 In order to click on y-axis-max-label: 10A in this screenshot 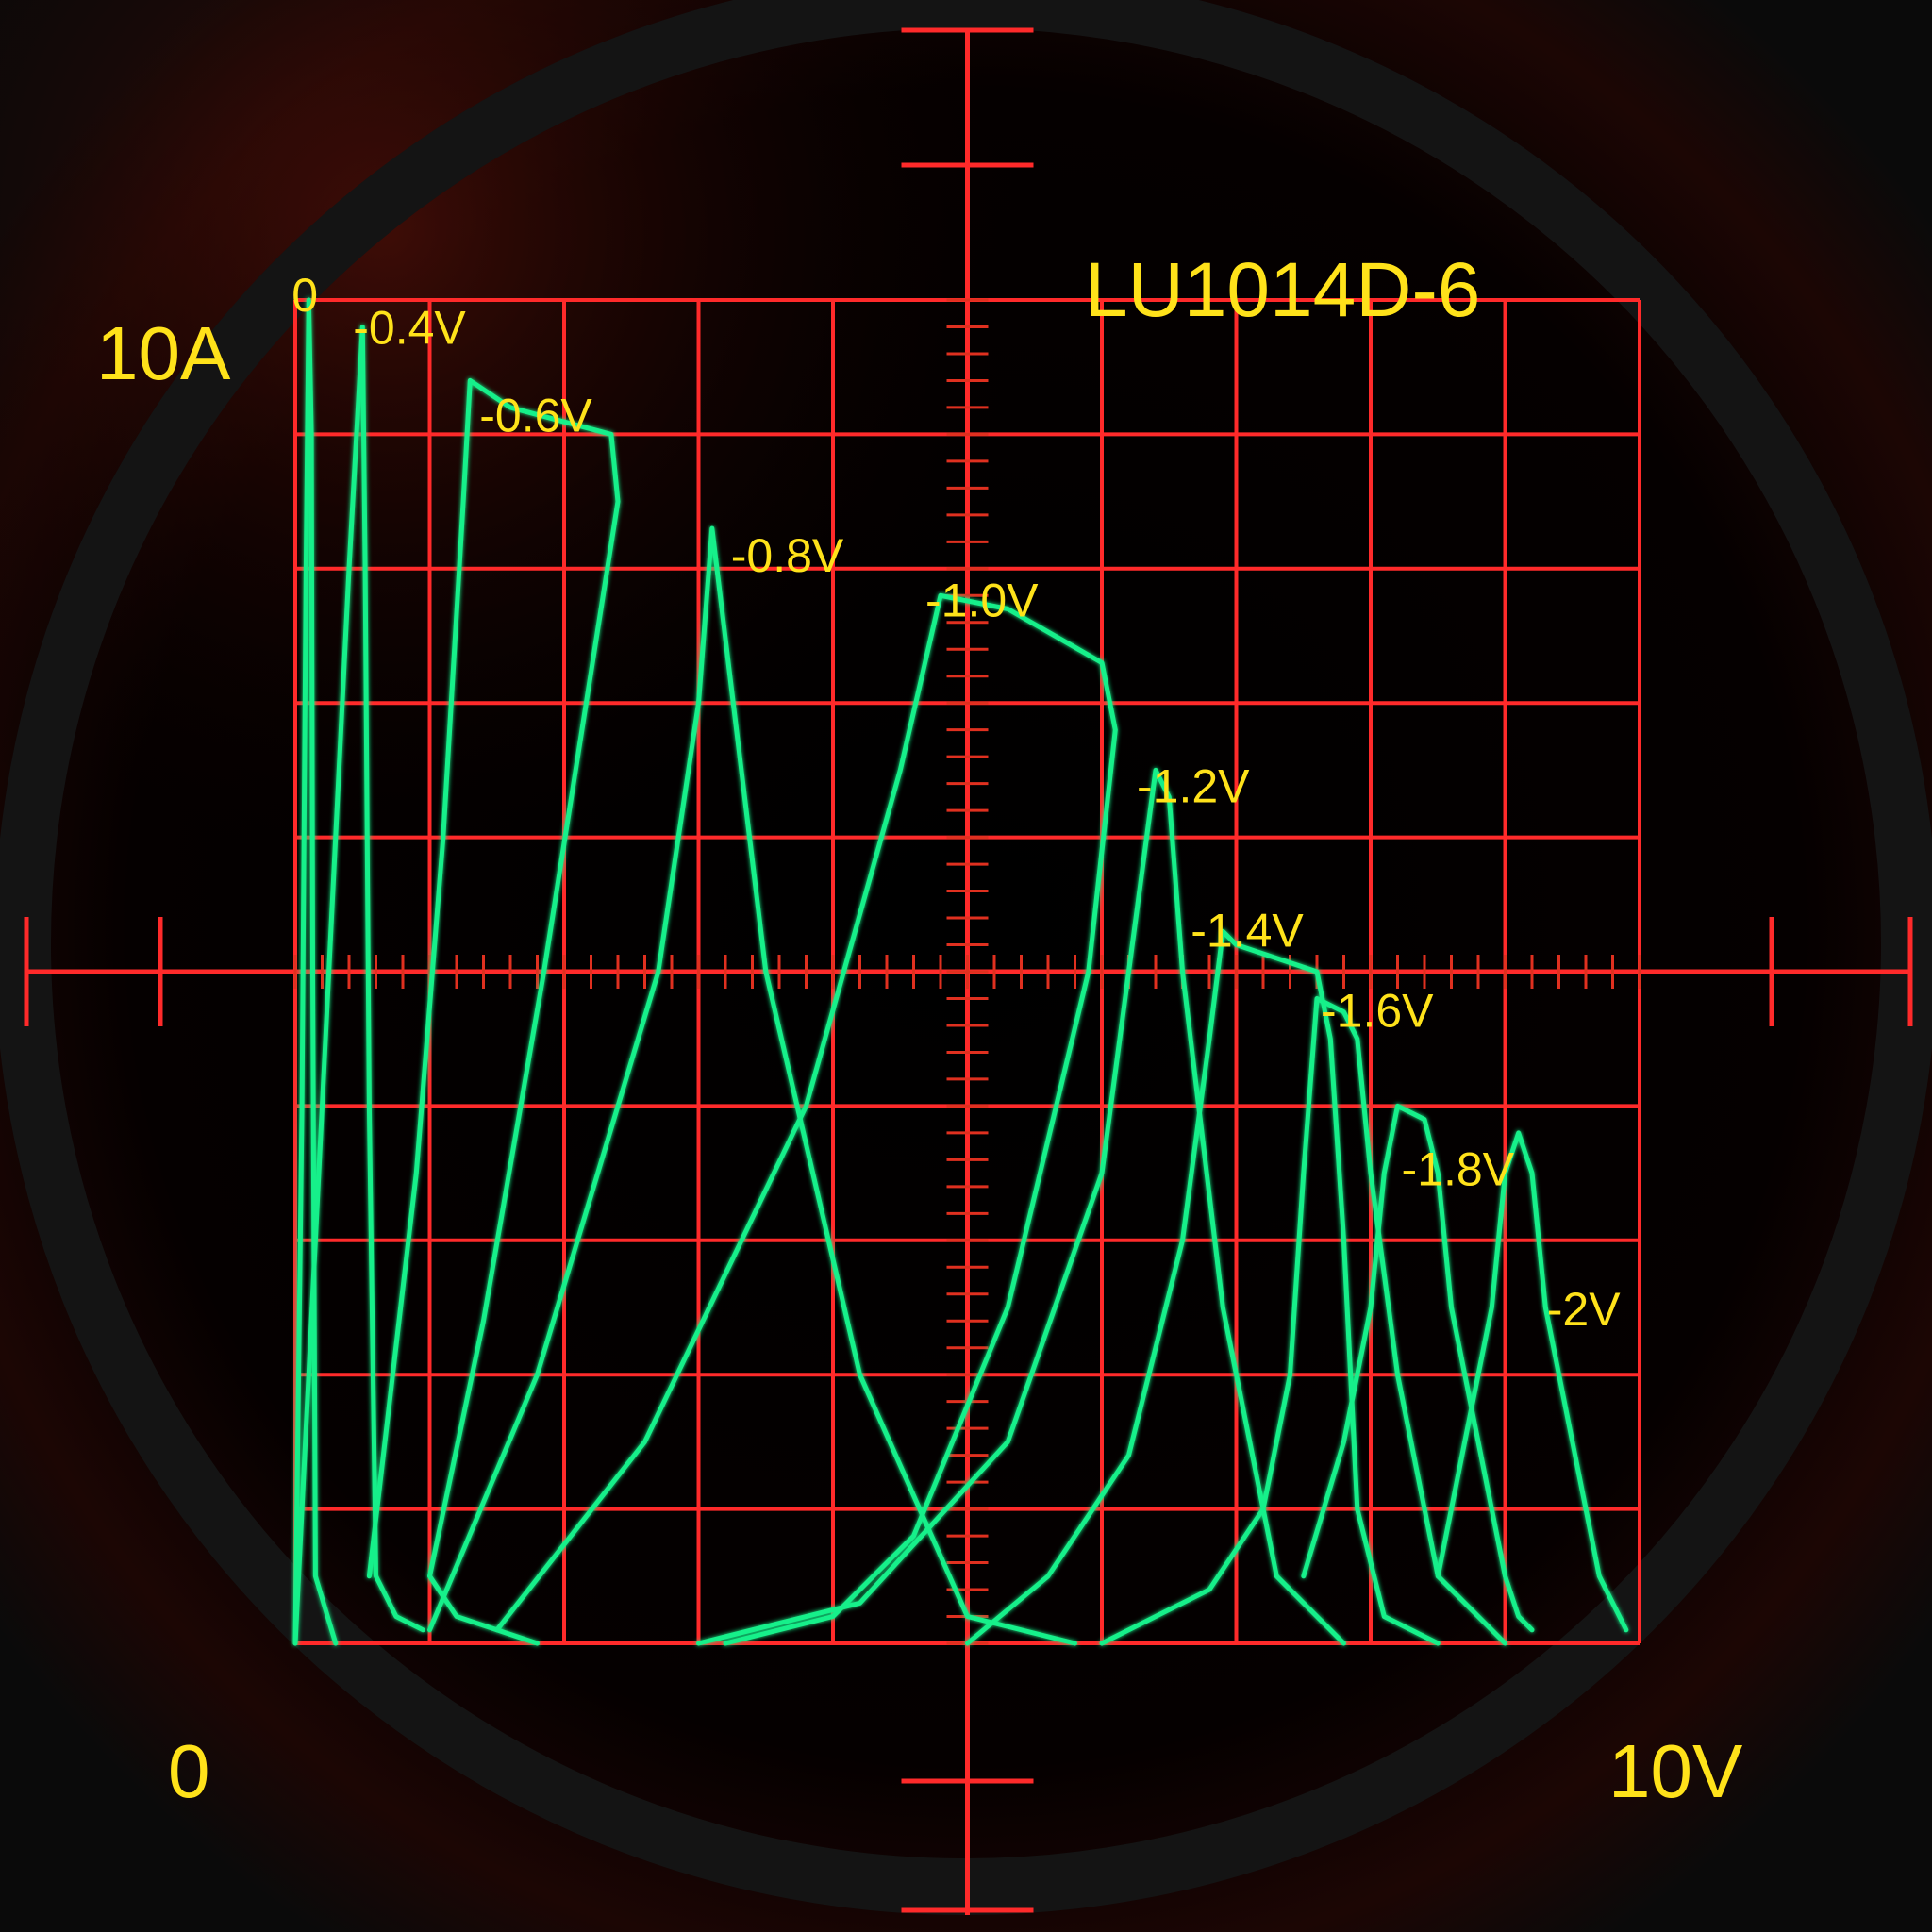, I will do `click(163, 353)`.